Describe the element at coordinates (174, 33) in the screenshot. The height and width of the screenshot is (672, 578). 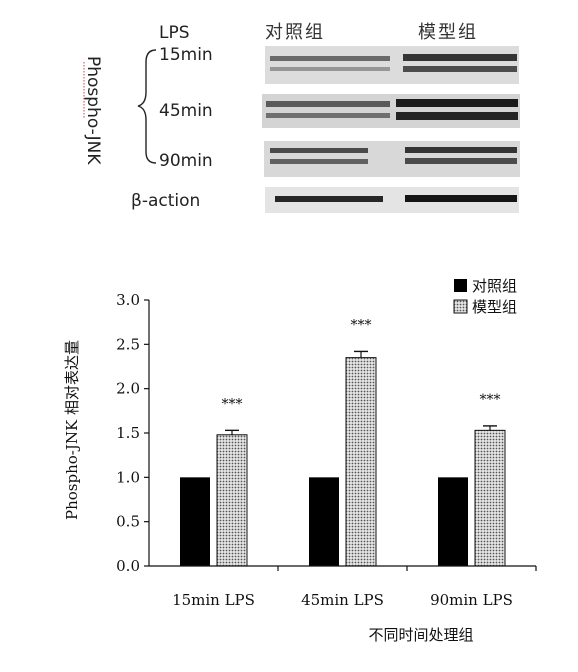
I see `lps-label: LPS` at that location.